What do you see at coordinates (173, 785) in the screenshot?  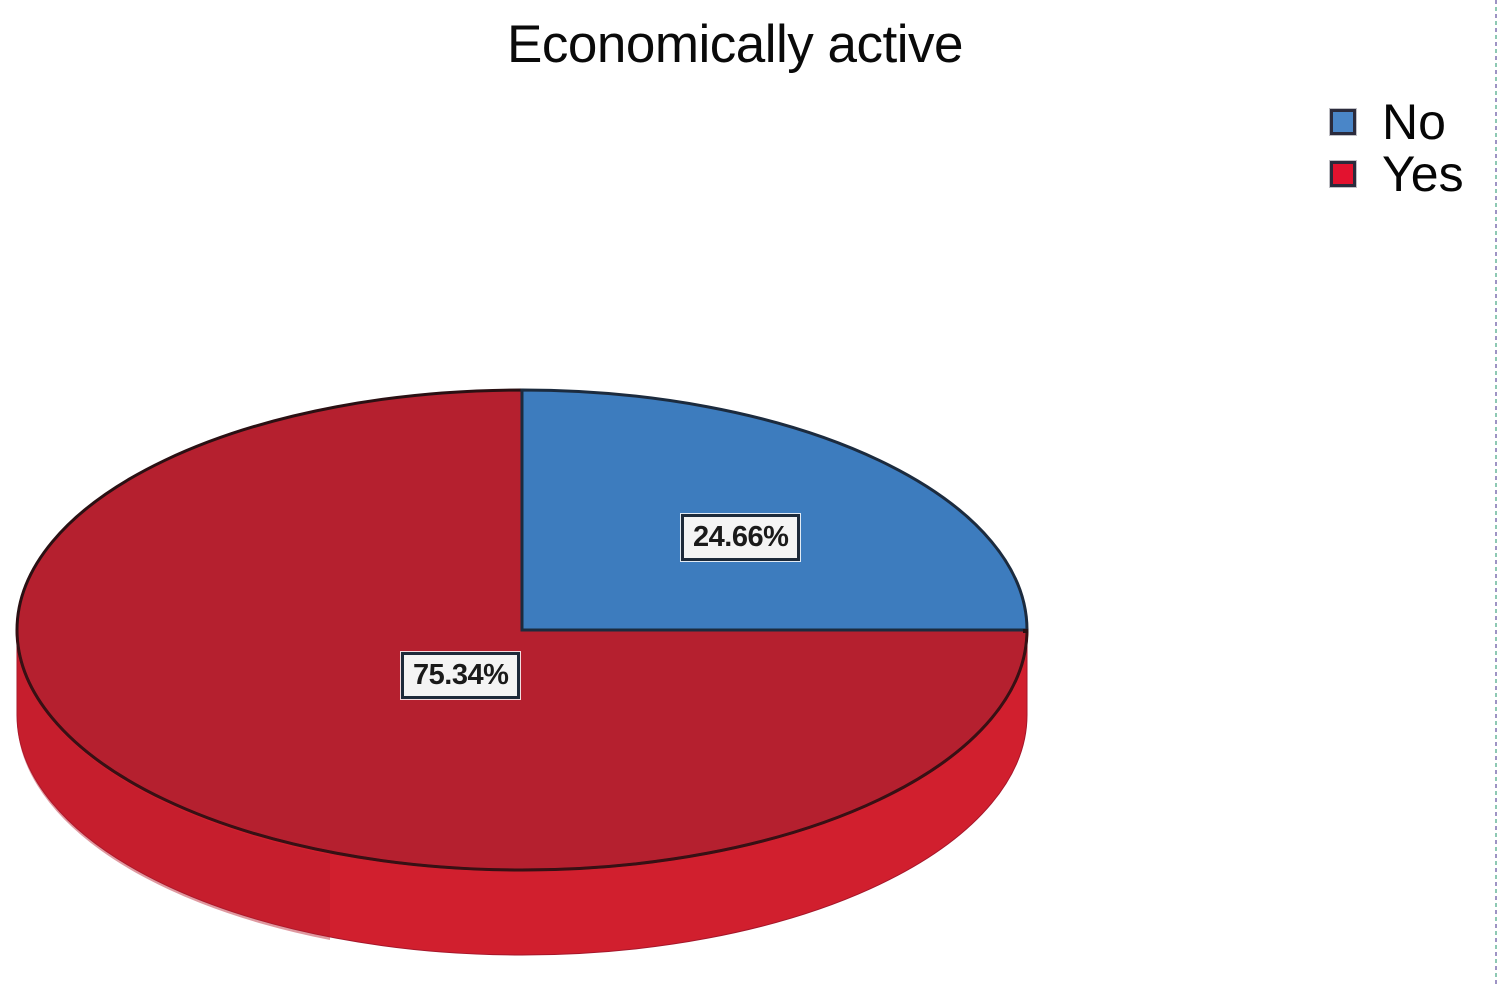 I see `pie-side-wall-shading` at bounding box center [173, 785].